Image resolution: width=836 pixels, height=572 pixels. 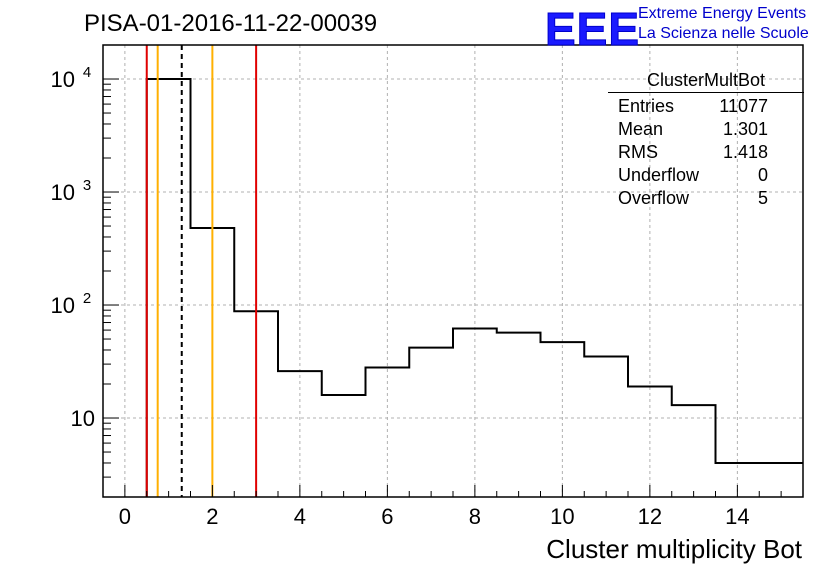 I want to click on x-tick-label: 6, so click(x=387, y=516).